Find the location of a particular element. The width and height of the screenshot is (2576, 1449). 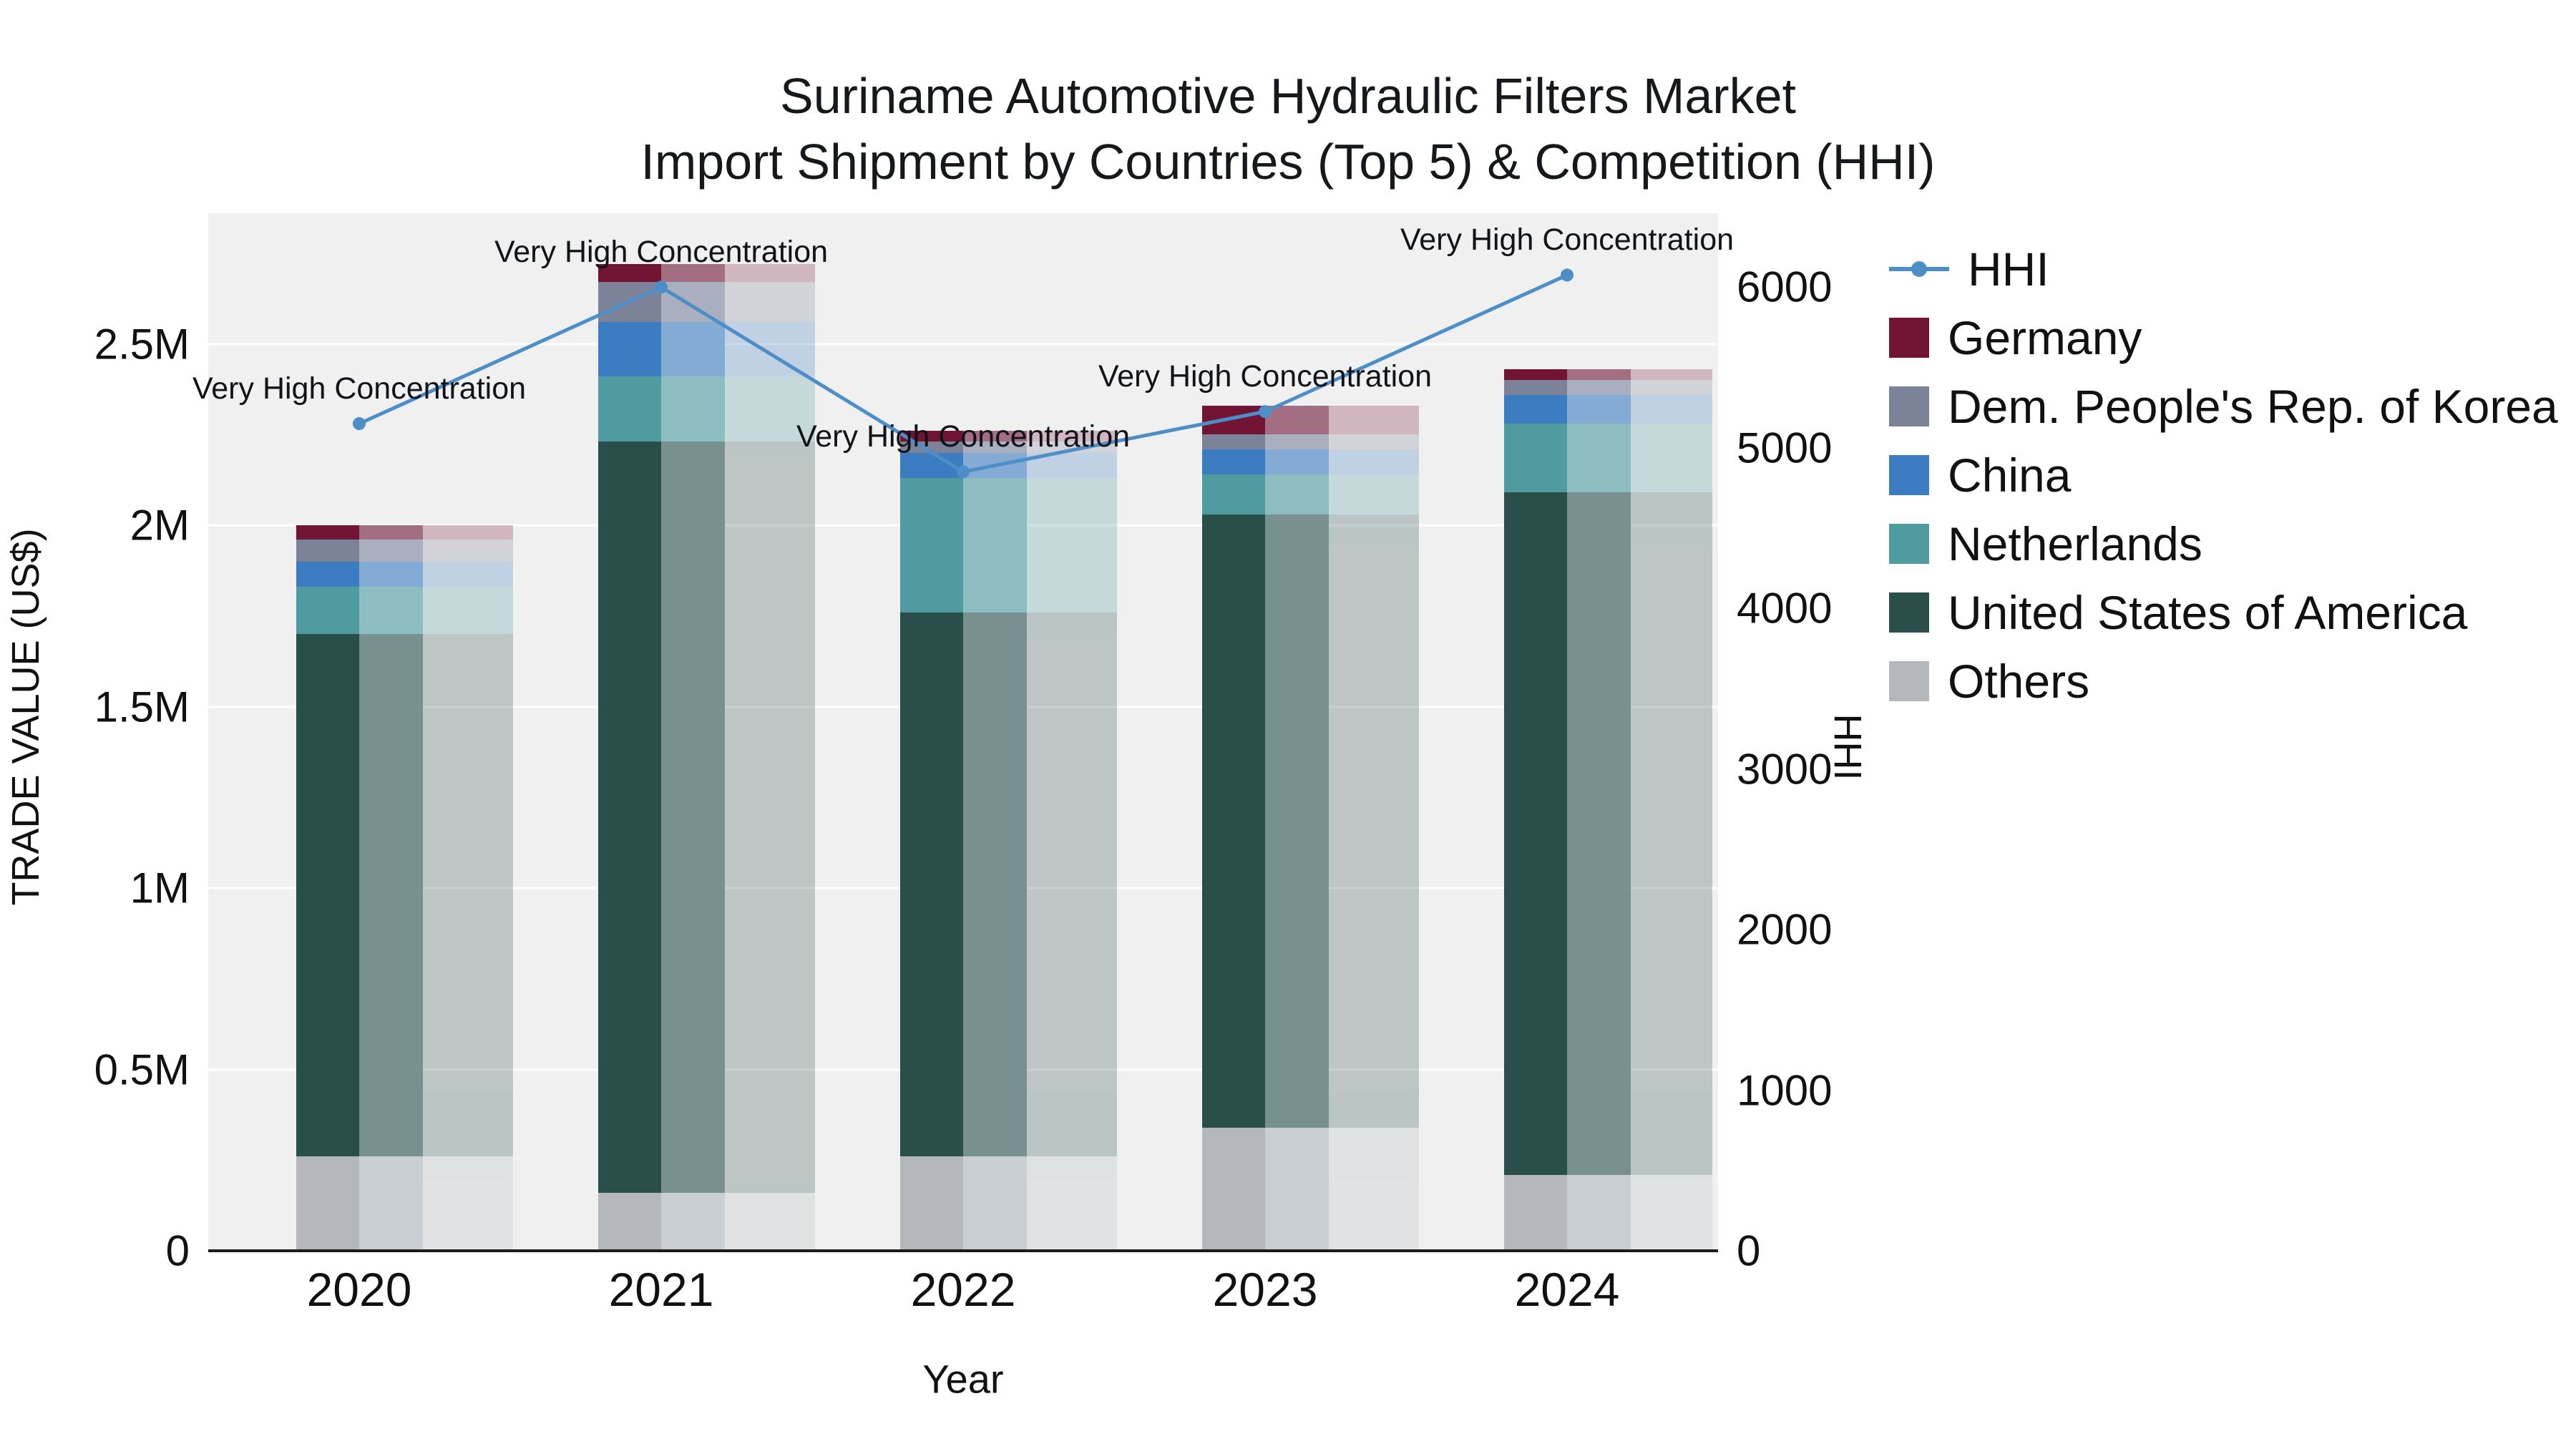

y-axis-title-left: TRADE VALUE (US$) is located at coordinates (25, 717).